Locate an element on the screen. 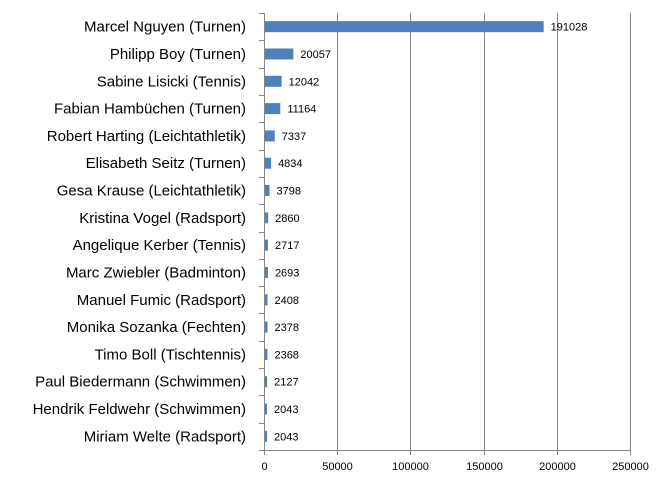 Image resolution: width=659 pixels, height=482 pixels. data-label: 2693 is located at coordinates (287, 273).